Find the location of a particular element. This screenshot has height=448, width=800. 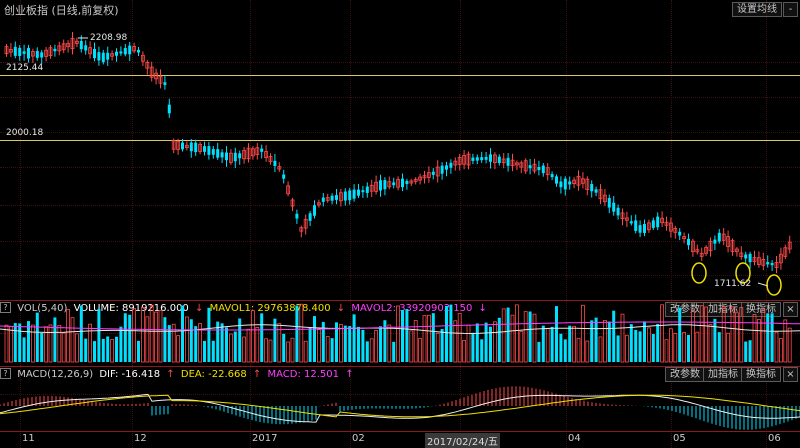

index-name: 创业板指 is located at coordinates (26, 10).